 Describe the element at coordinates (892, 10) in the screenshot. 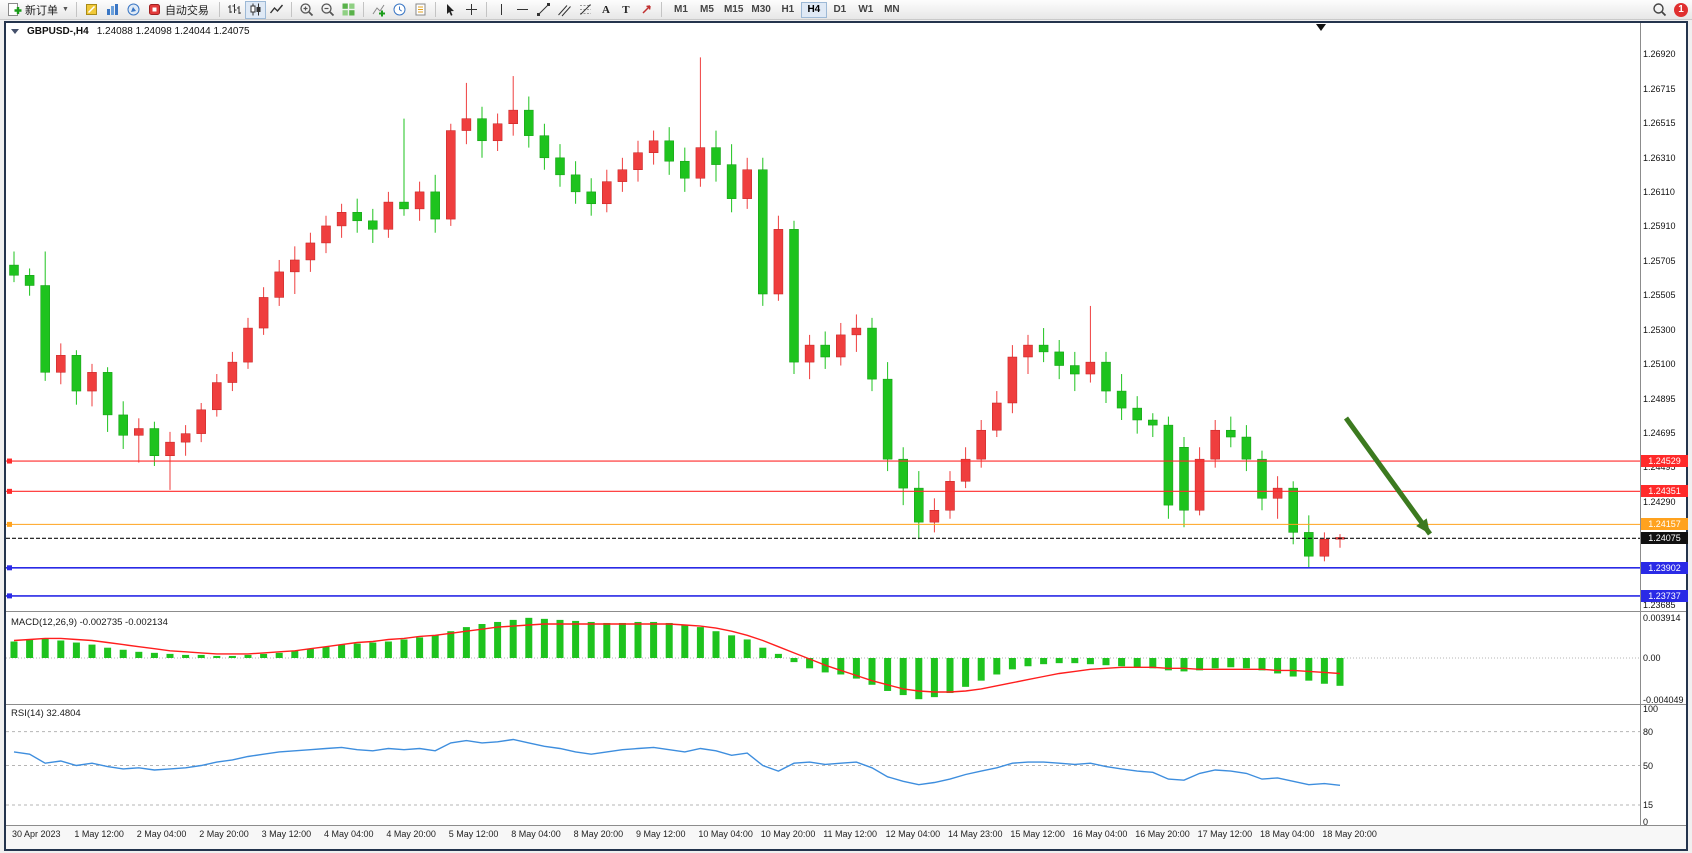

I see `timeframe-button-mn: MN` at that location.